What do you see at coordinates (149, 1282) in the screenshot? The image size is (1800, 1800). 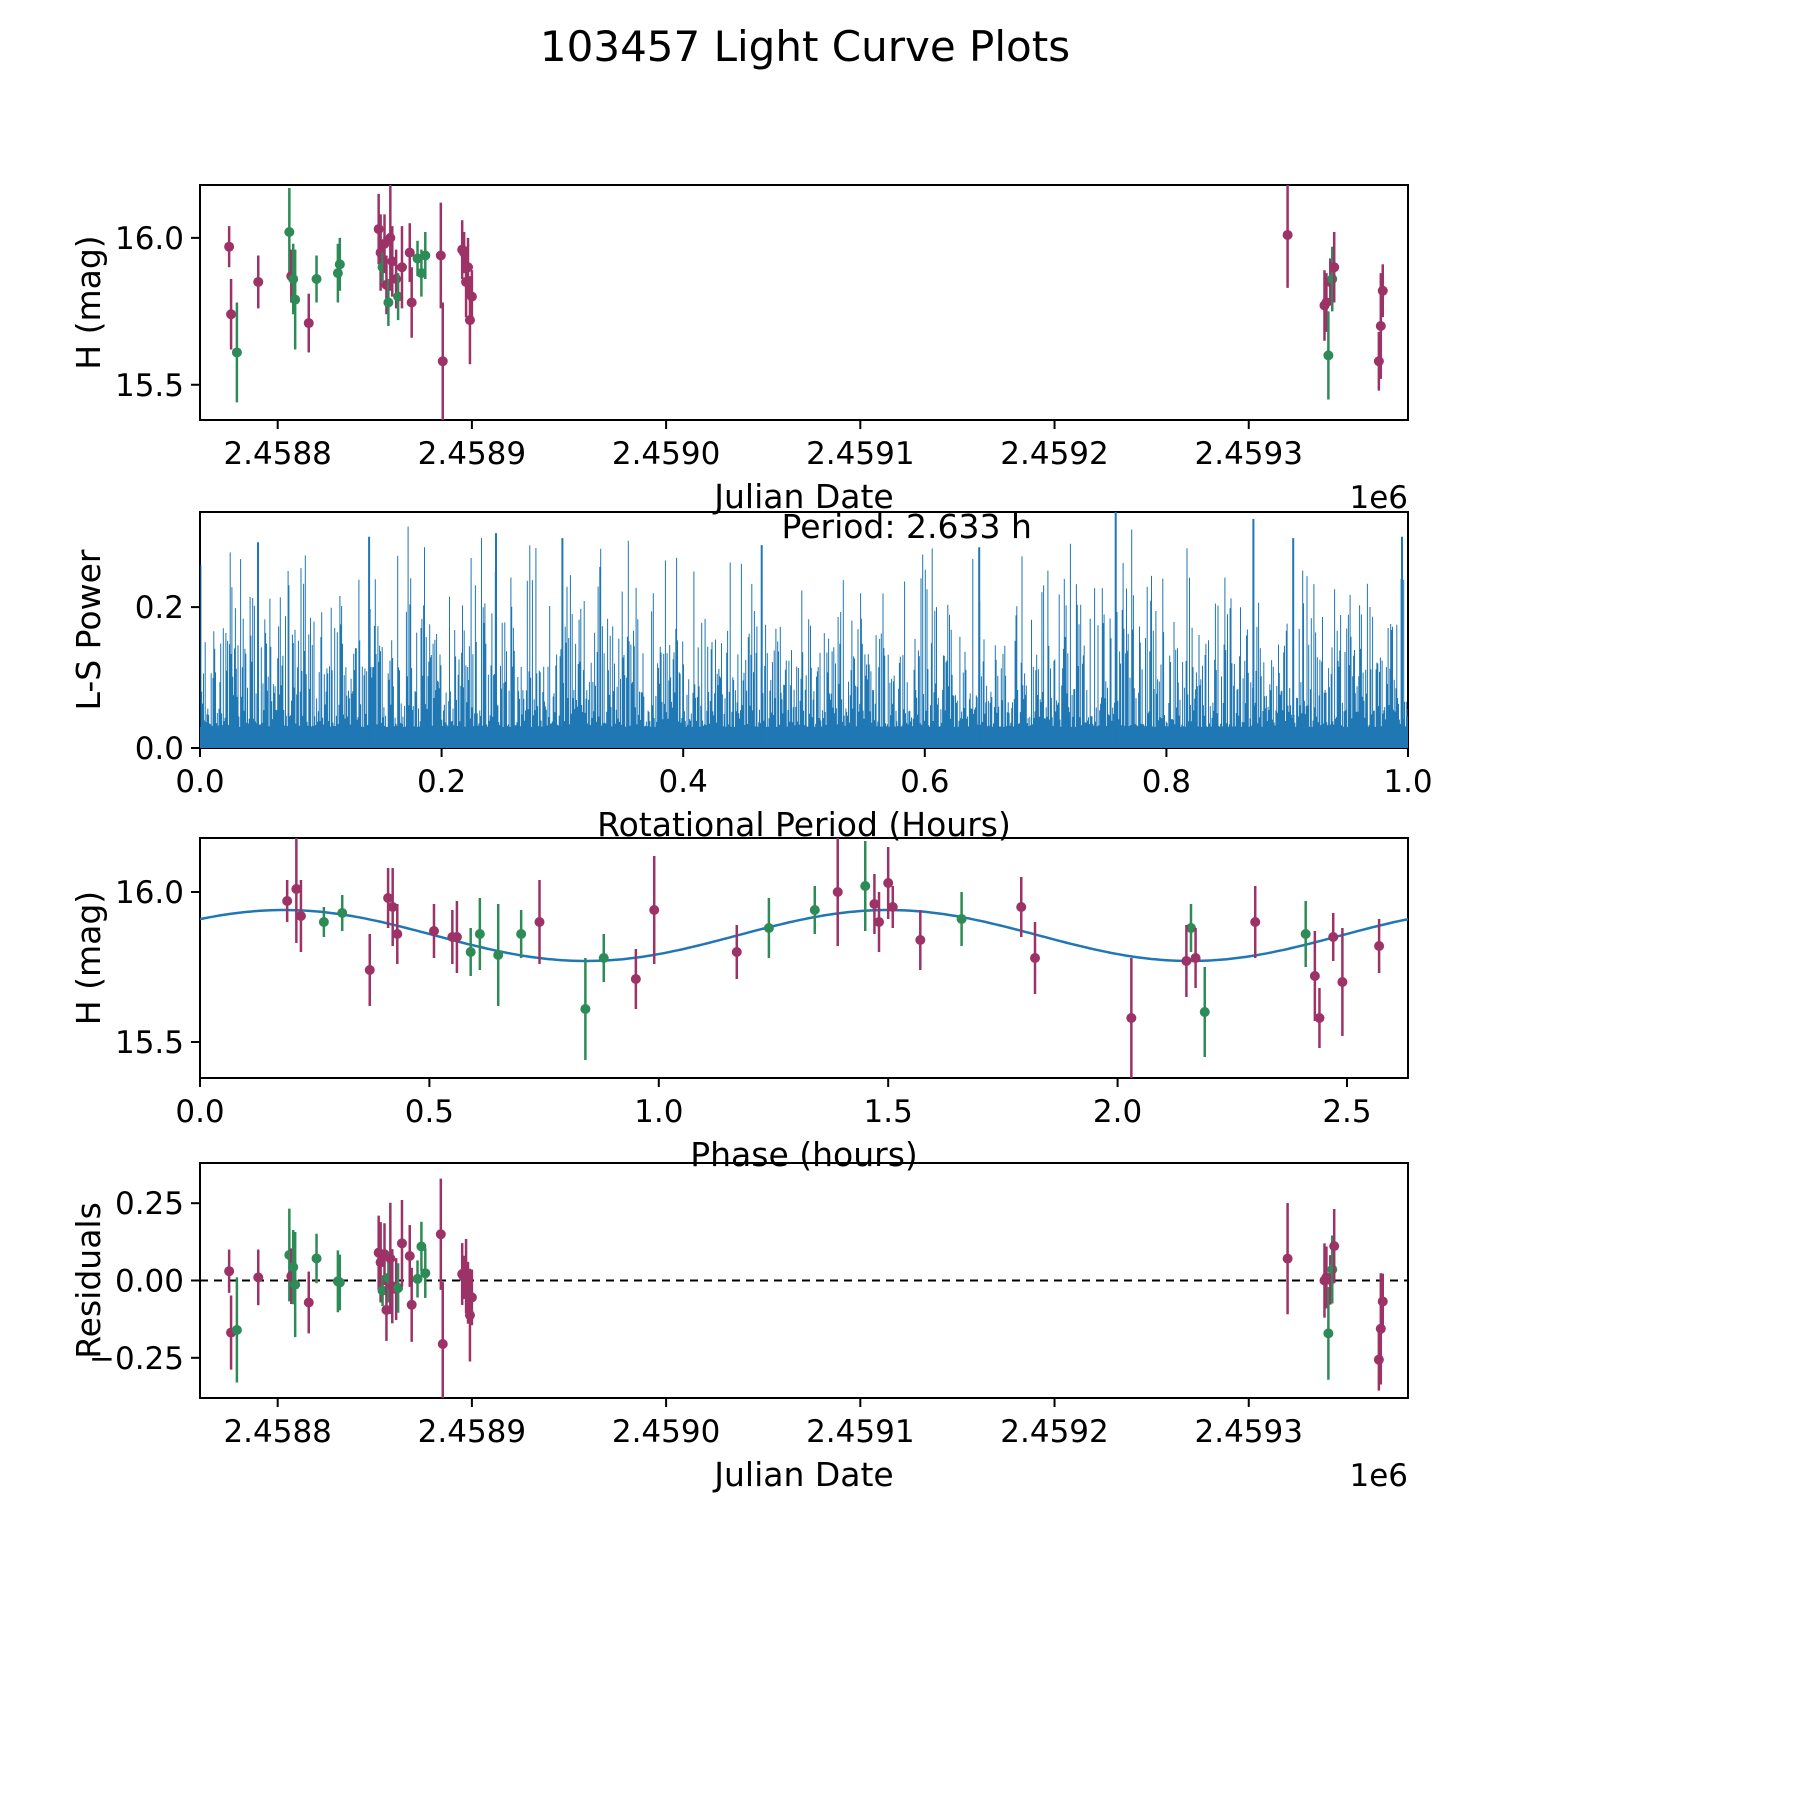 I see `svg-text: 0.00` at bounding box center [149, 1282].